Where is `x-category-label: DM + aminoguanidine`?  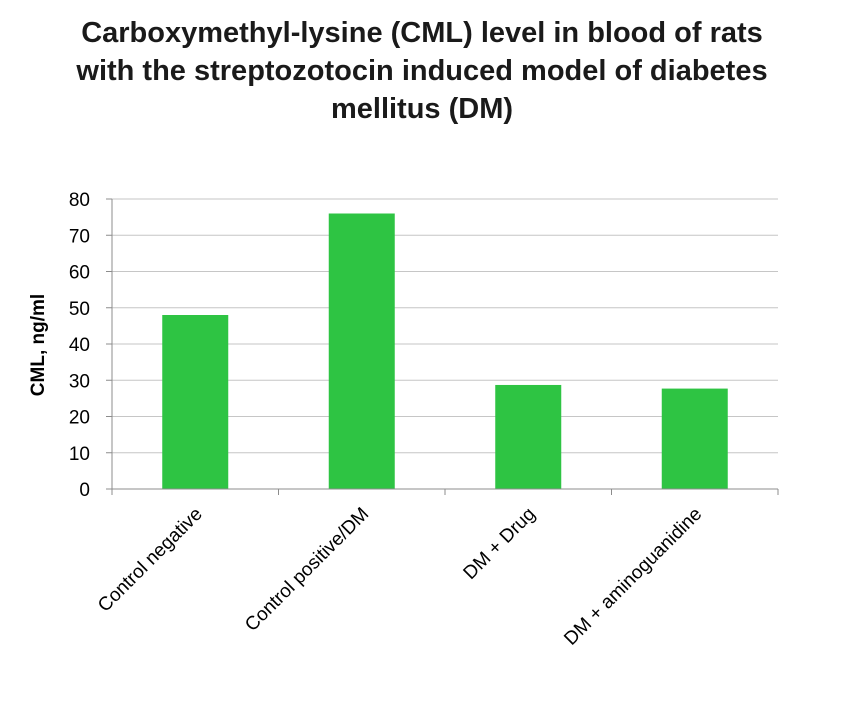 x-category-label: DM + aminoguanidine is located at coordinates (633, 577).